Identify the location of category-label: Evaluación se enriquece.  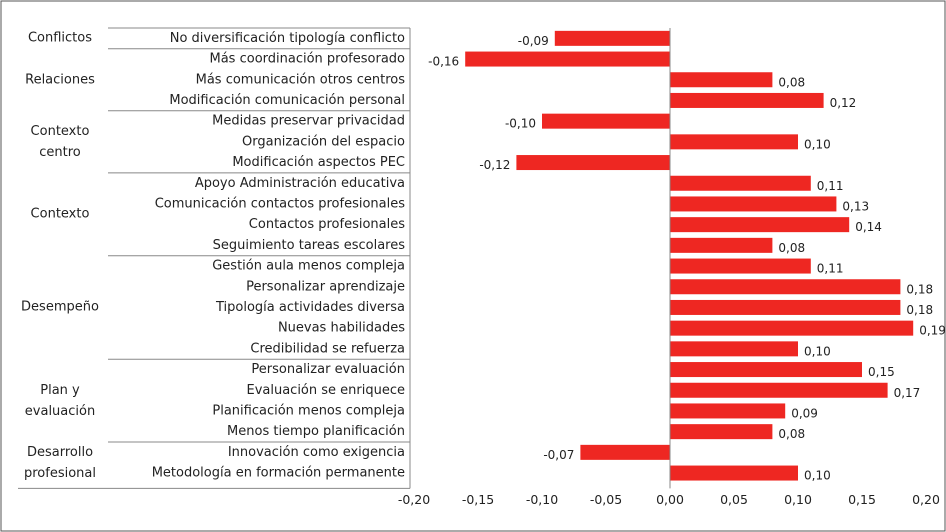
(325, 390).